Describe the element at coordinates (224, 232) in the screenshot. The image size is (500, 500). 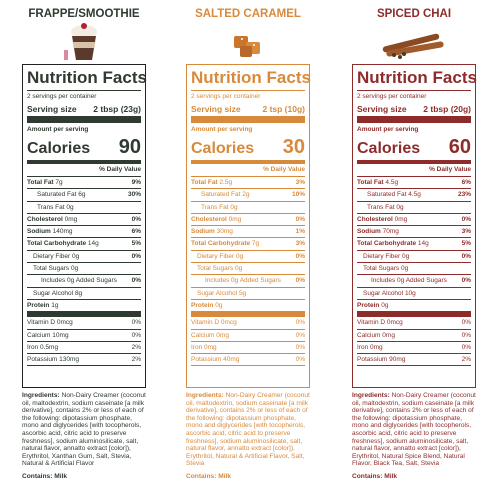
I see `nutrient-amount: 30mg` at that location.